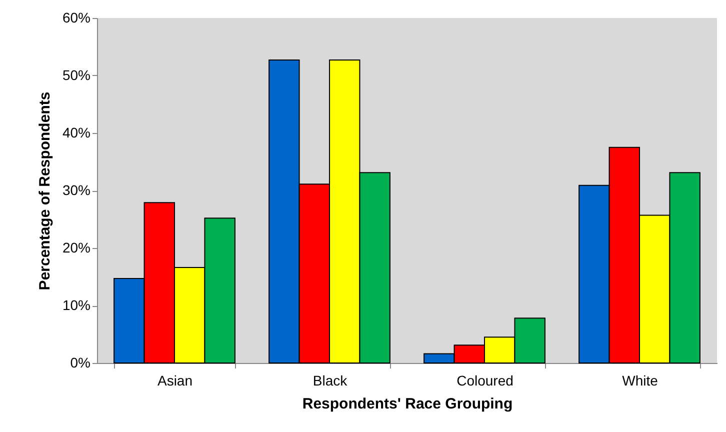 This screenshot has width=726, height=432. Describe the element at coordinates (485, 380) in the screenshot. I see `x-tick-label: Coloured` at that location.